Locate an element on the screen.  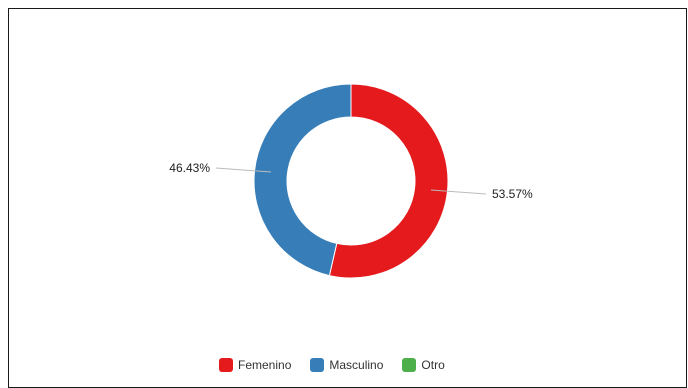
leader-line-masculino is located at coordinates (243, 170).